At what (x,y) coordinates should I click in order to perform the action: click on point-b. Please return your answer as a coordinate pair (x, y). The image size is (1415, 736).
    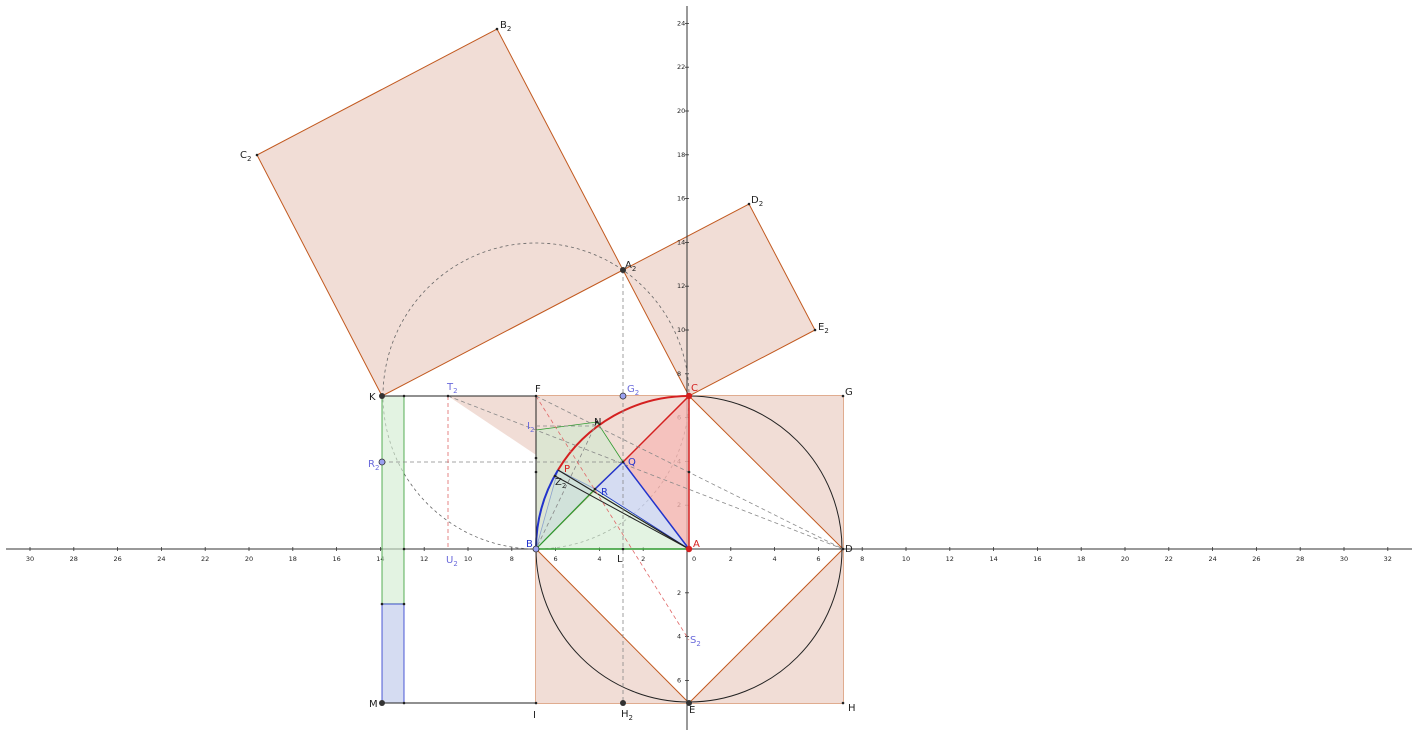
    Looking at the image, I should click on (536, 549).